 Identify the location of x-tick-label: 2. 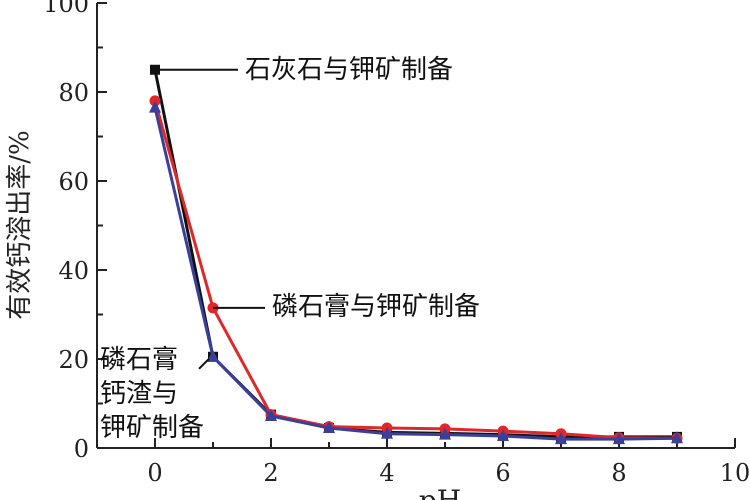
(270, 473).